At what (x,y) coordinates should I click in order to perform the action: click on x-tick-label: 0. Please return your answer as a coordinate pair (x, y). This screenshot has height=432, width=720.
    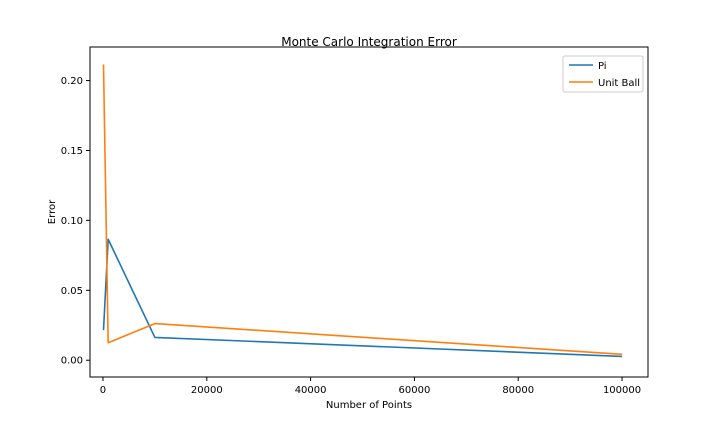
    Looking at the image, I should click on (103, 390).